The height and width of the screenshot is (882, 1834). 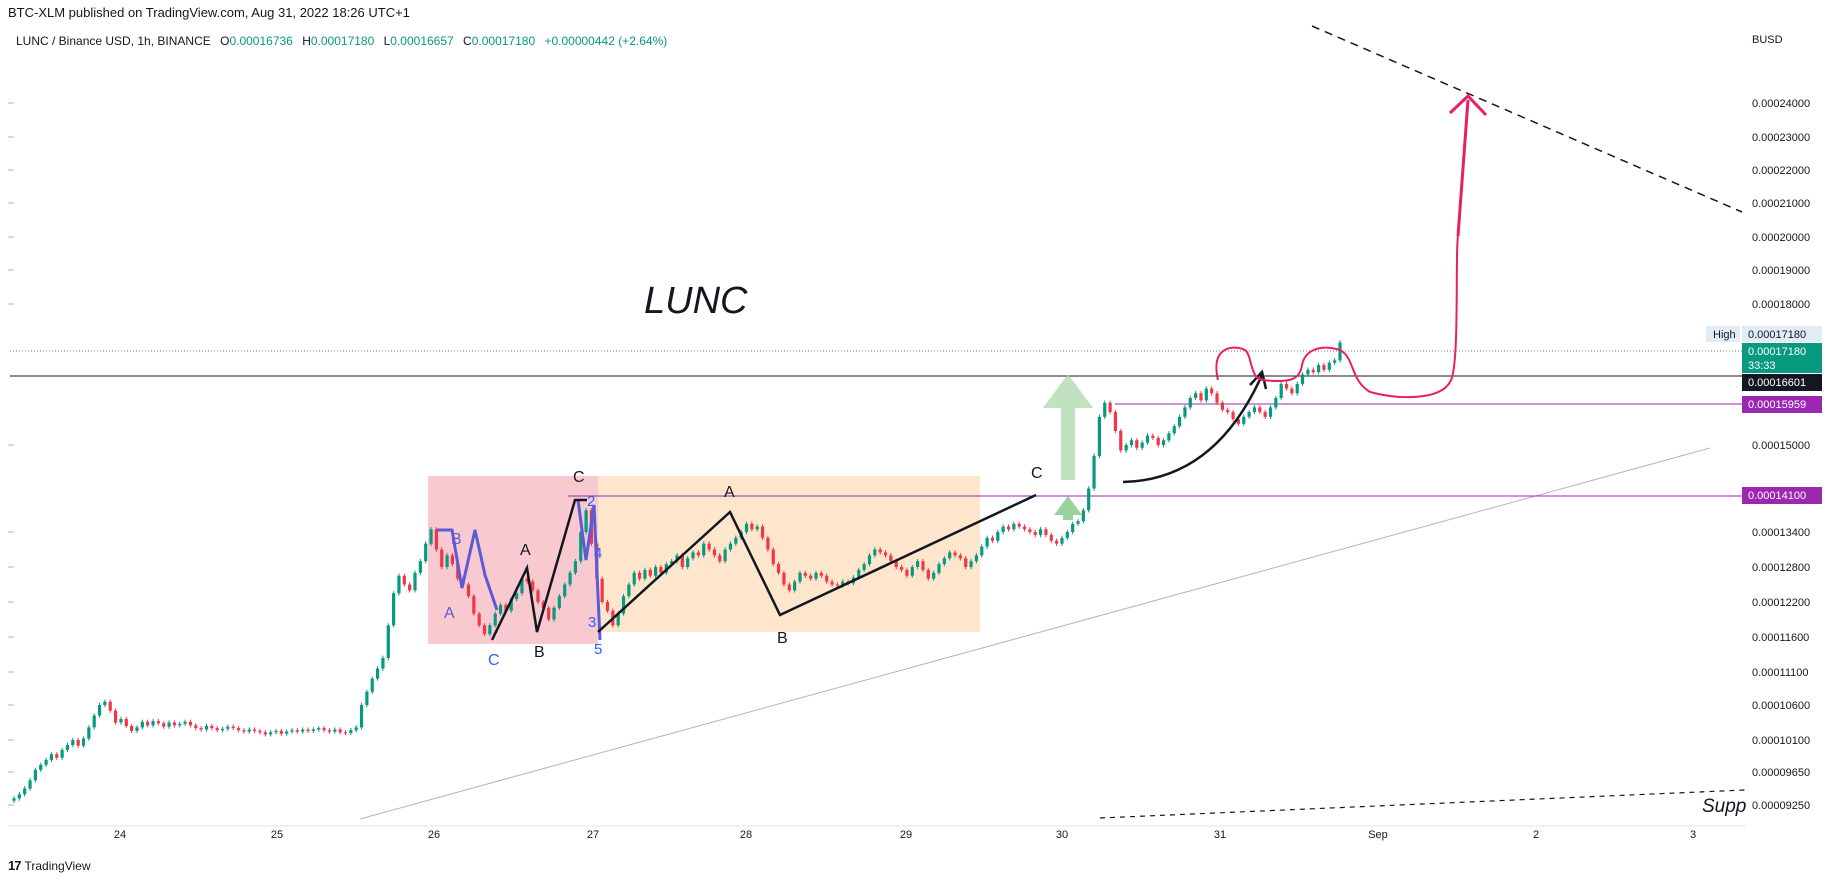 I want to click on wave-blue, so click(x=468, y=569).